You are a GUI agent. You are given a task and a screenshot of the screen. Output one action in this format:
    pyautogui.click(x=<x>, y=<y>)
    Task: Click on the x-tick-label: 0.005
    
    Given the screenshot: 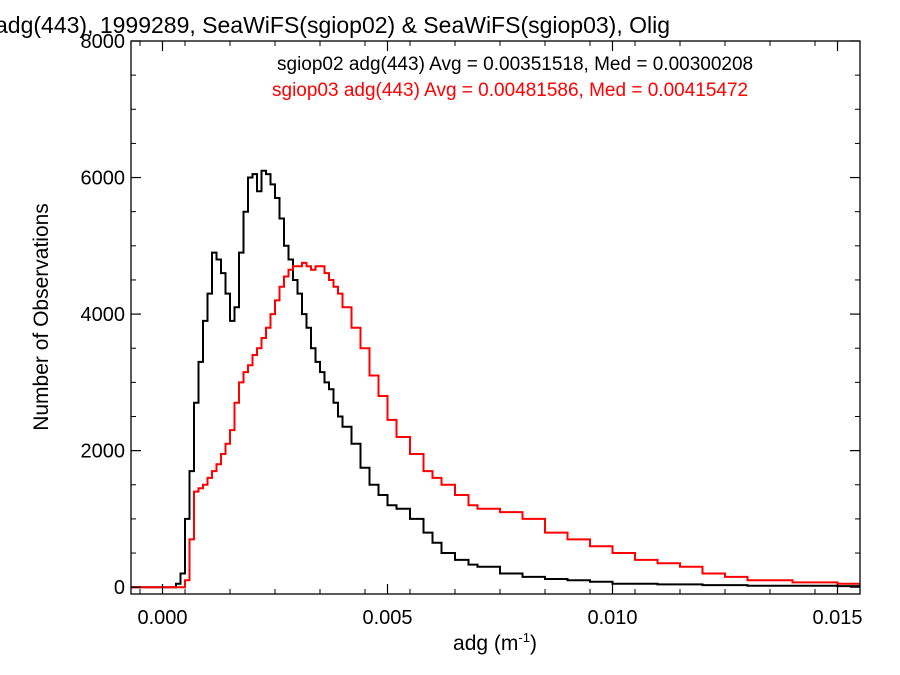 What is the action you would take?
    pyautogui.click(x=387, y=618)
    